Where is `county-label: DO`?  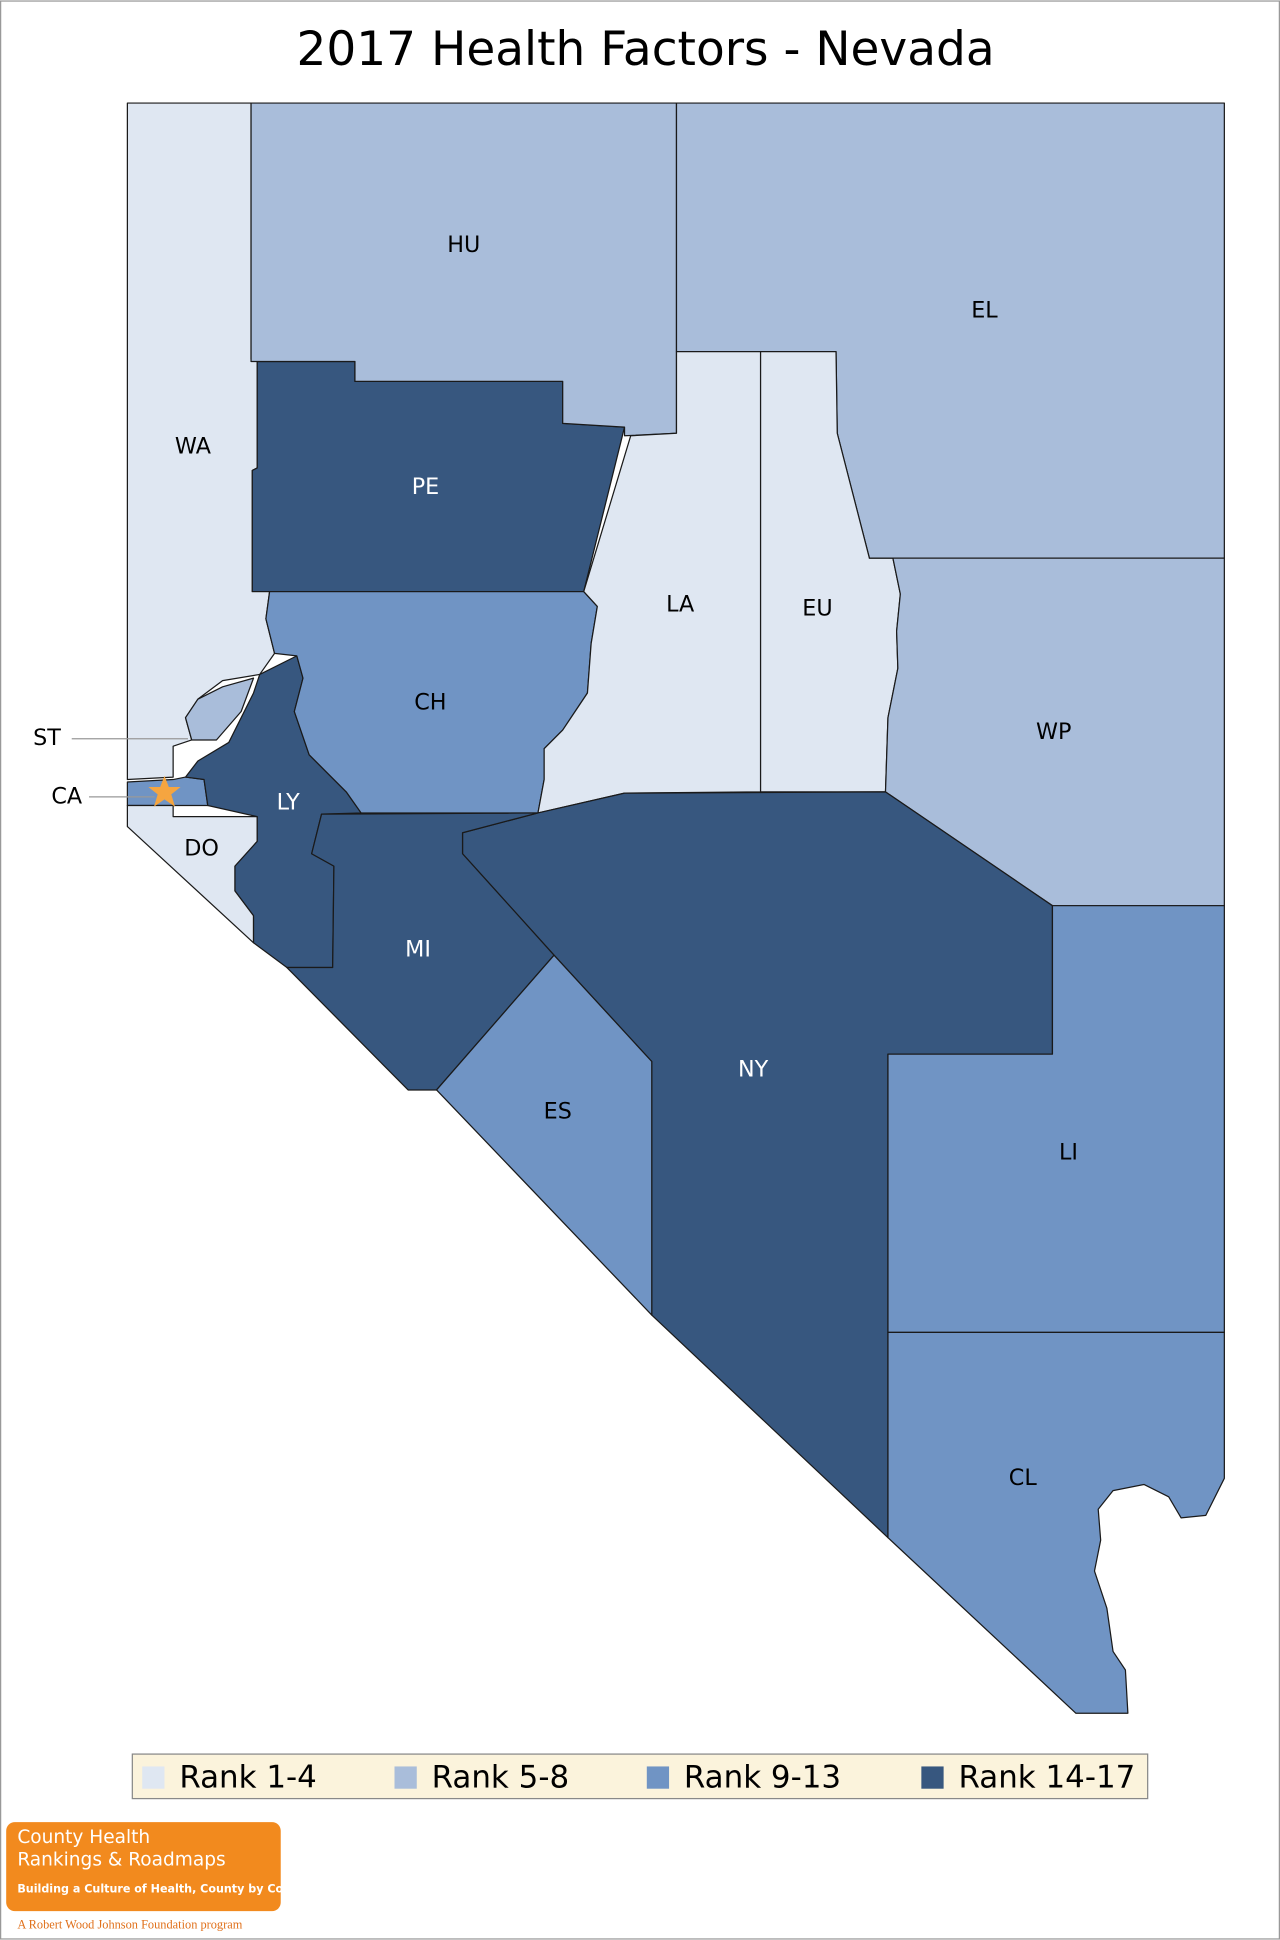
county-label: DO is located at coordinates (201, 848).